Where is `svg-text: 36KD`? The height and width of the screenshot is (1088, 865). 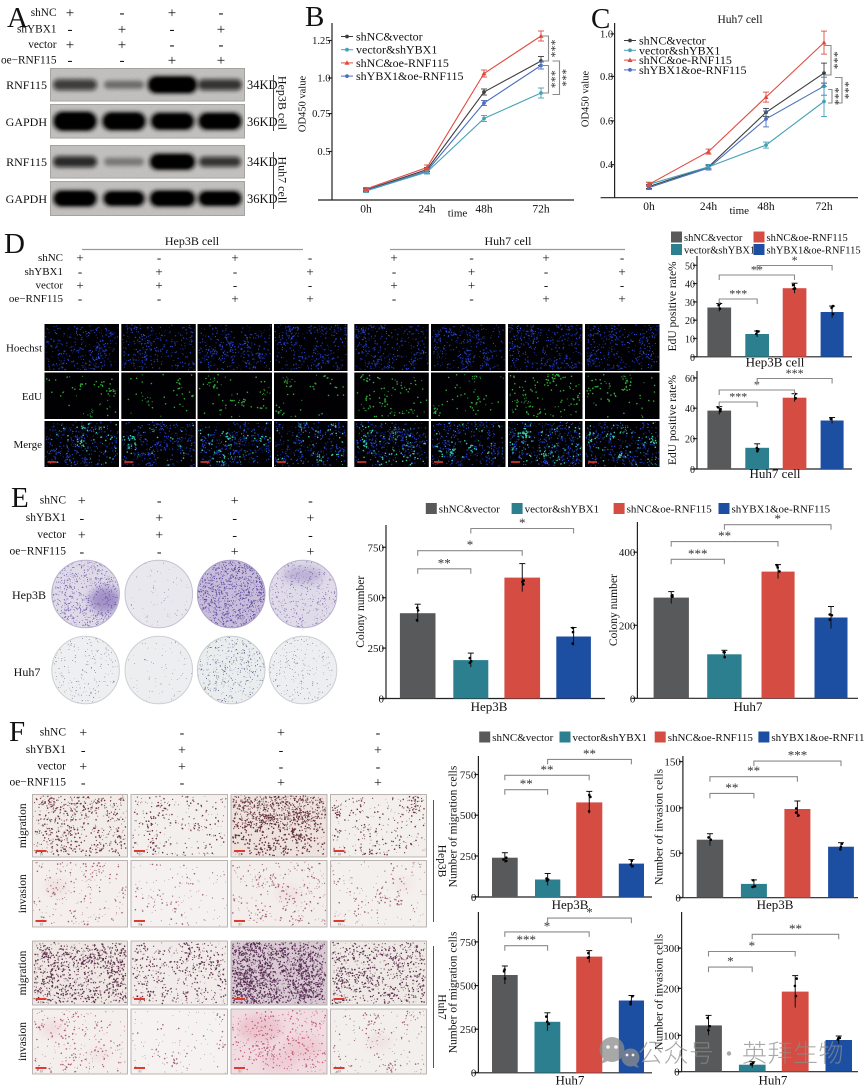
svg-text: 36KD is located at coordinates (262, 122).